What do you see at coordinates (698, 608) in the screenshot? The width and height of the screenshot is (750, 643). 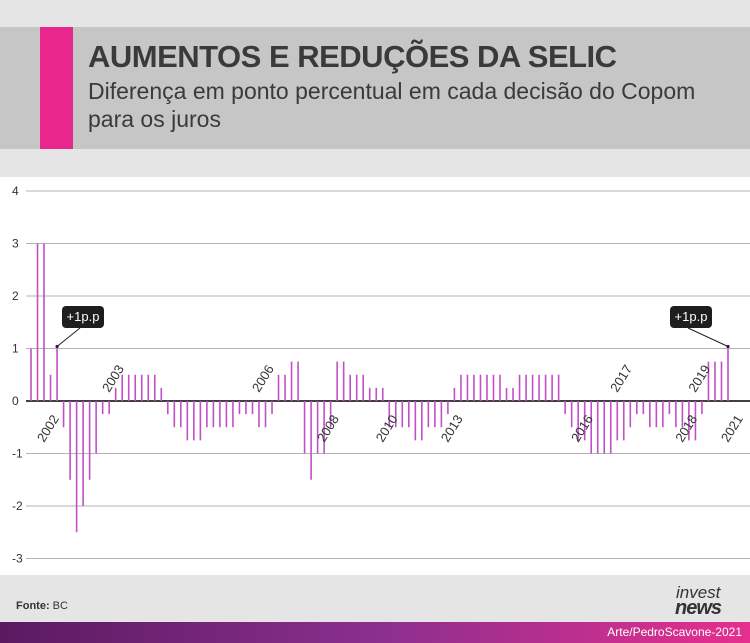 I see `logo-text-bottom: news` at bounding box center [698, 608].